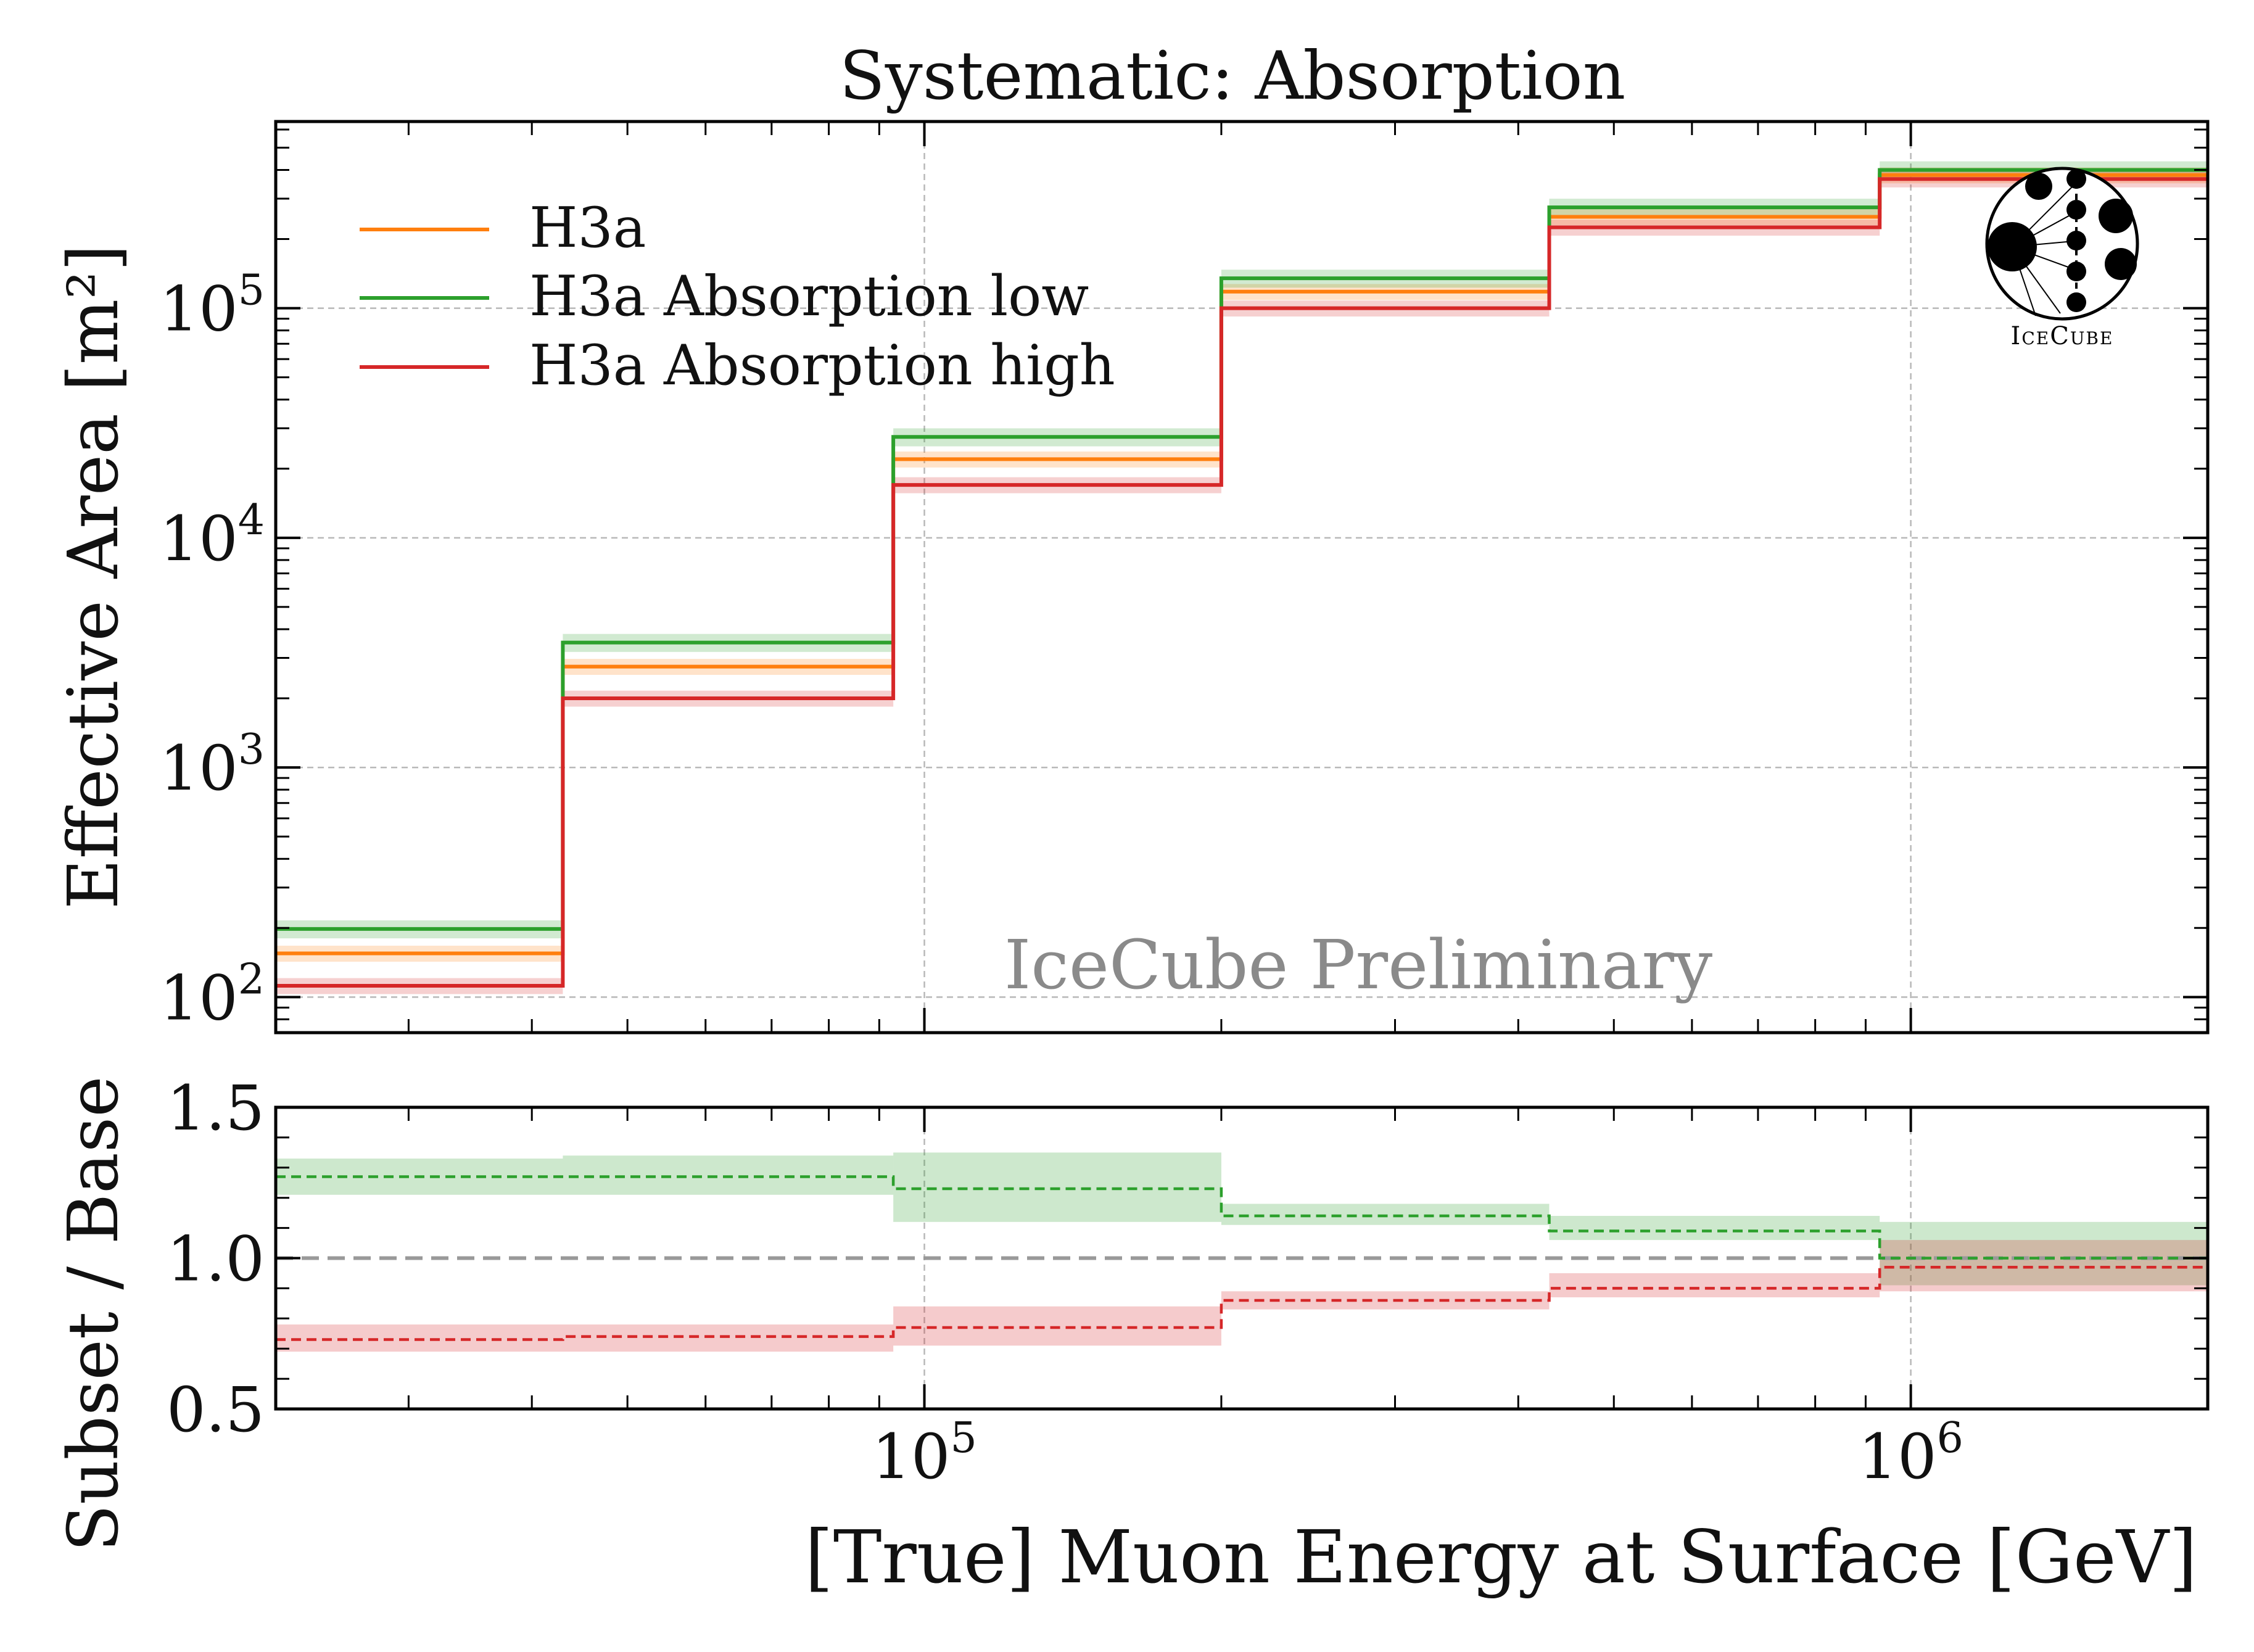 This screenshot has height=1652, width=2254. I want to click on ratio-y-tick-label: 1.5, so click(216, 1108).